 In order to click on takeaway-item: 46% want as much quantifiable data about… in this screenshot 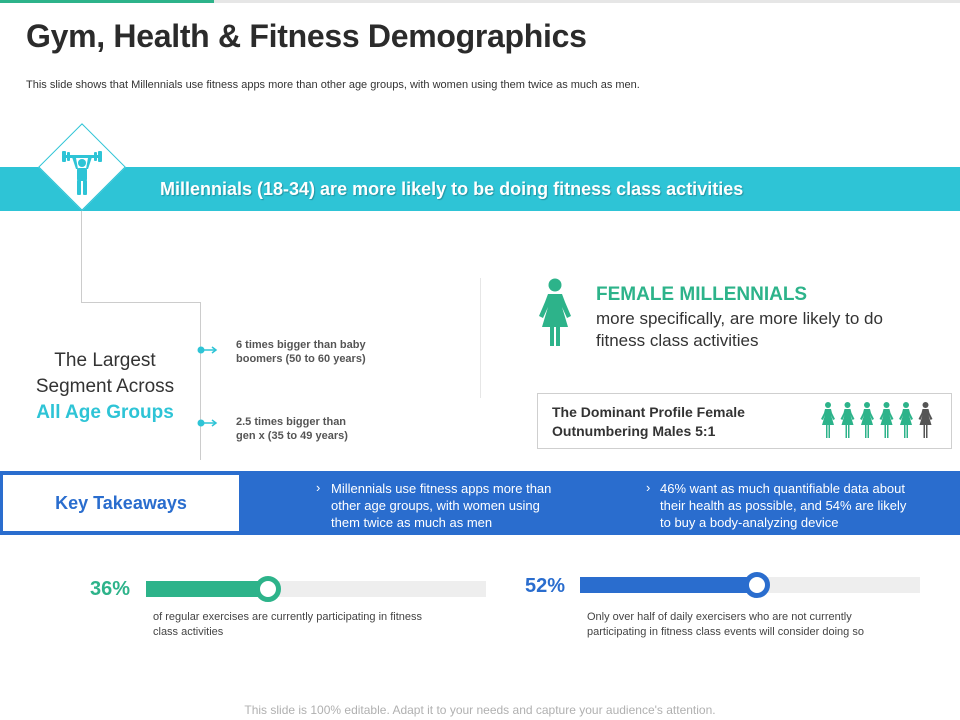, I will do `click(807, 505)`.